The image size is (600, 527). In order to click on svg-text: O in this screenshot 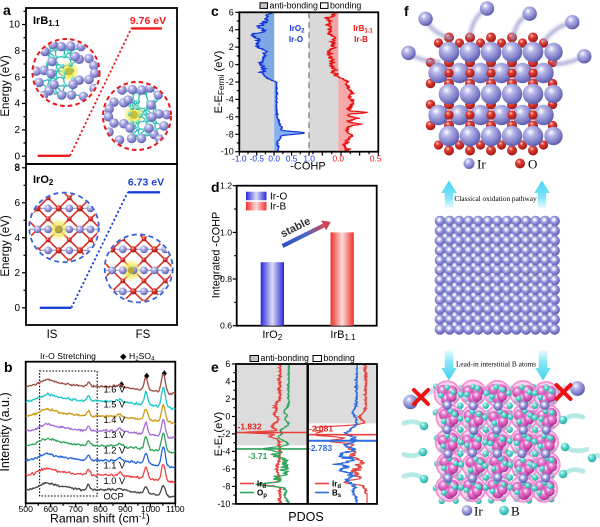, I will do `click(532, 164)`.